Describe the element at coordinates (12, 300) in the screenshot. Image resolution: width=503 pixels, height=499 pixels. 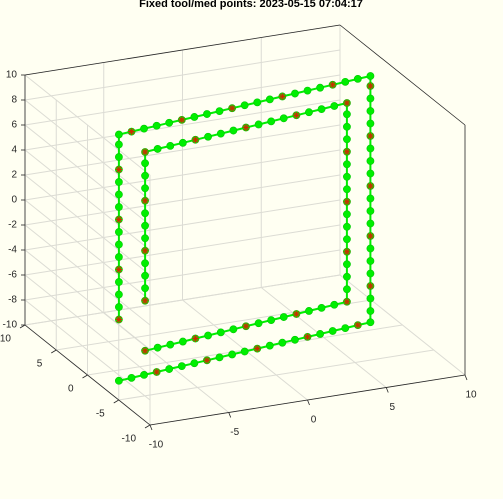
I see `z-tick-label: -8` at that location.